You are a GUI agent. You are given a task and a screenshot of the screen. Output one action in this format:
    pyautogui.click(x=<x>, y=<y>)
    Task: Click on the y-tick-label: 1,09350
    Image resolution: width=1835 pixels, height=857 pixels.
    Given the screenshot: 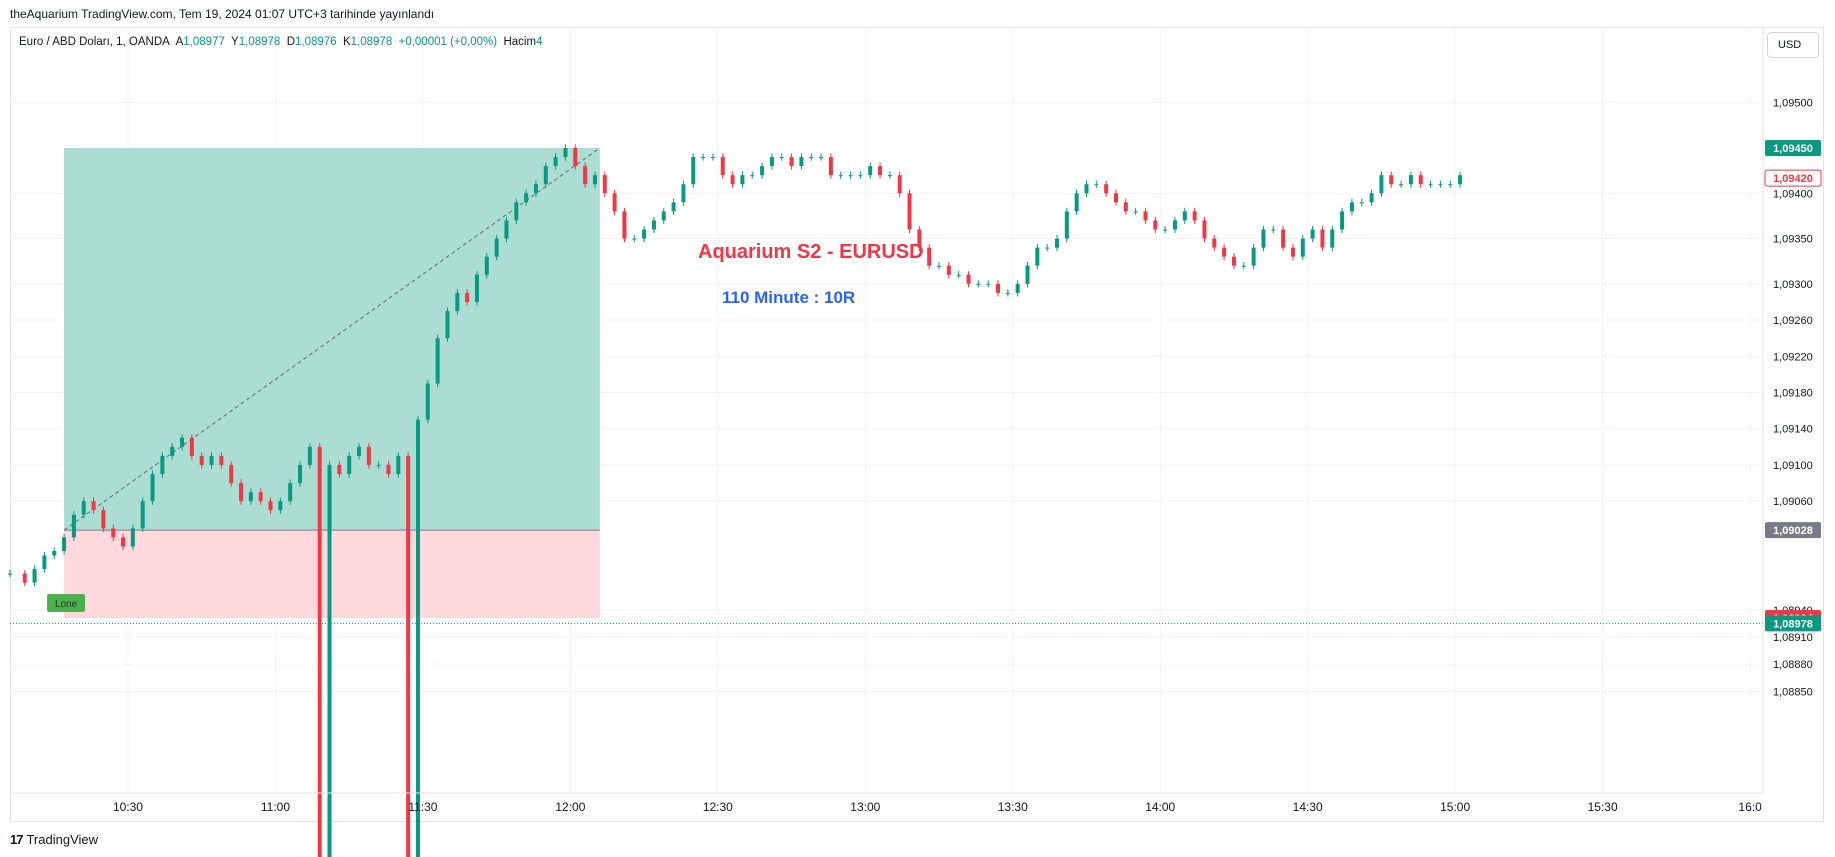 What is the action you would take?
    pyautogui.click(x=1793, y=240)
    